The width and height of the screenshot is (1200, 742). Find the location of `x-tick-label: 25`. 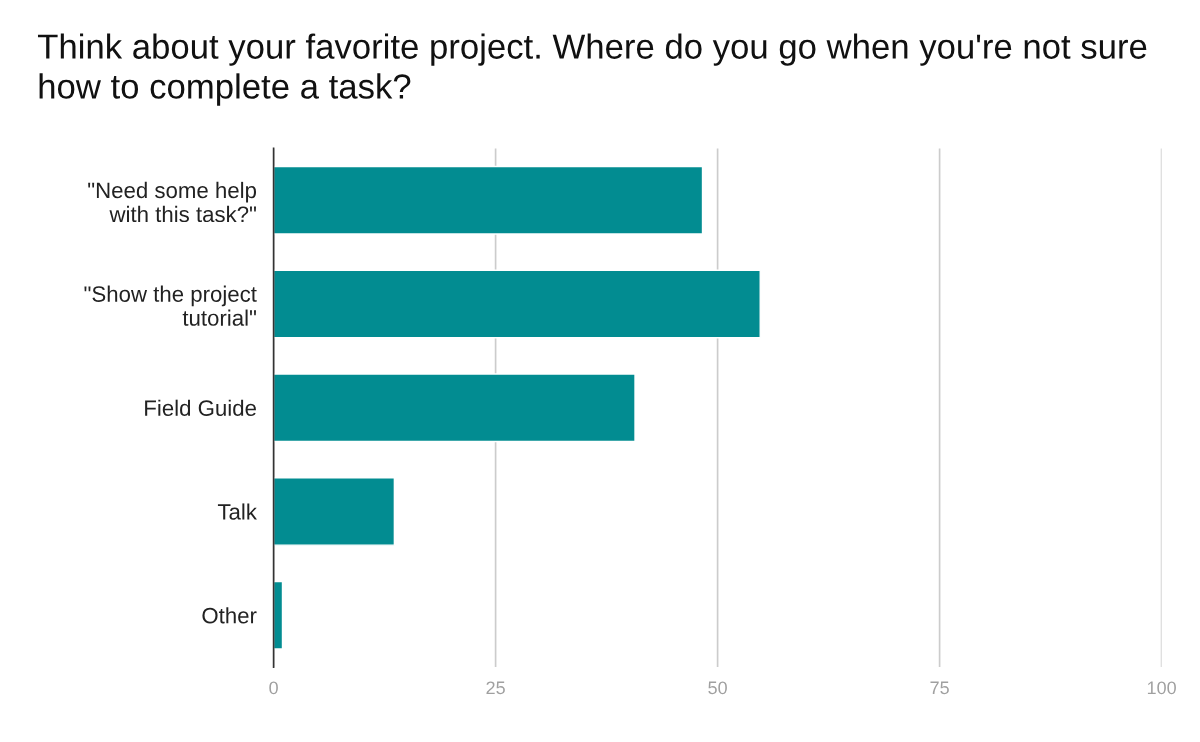

x-tick-label: 25 is located at coordinates (495, 688).